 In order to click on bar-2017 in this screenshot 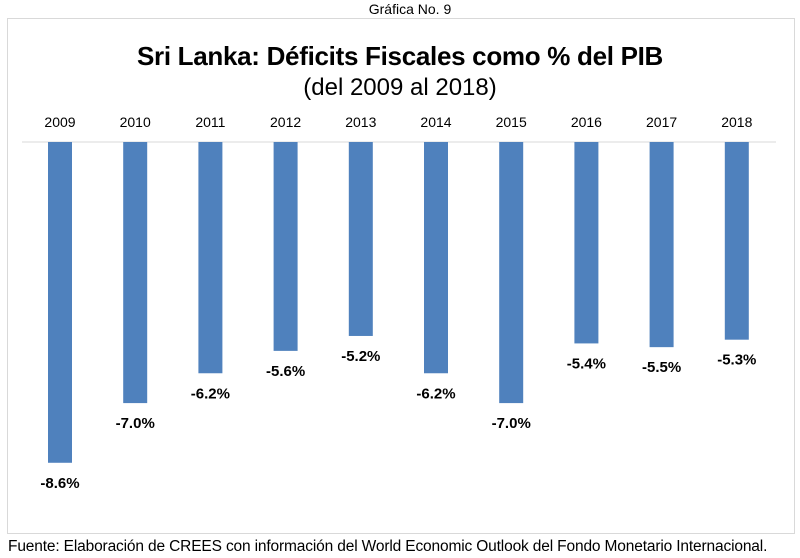, I will do `click(661, 245)`.